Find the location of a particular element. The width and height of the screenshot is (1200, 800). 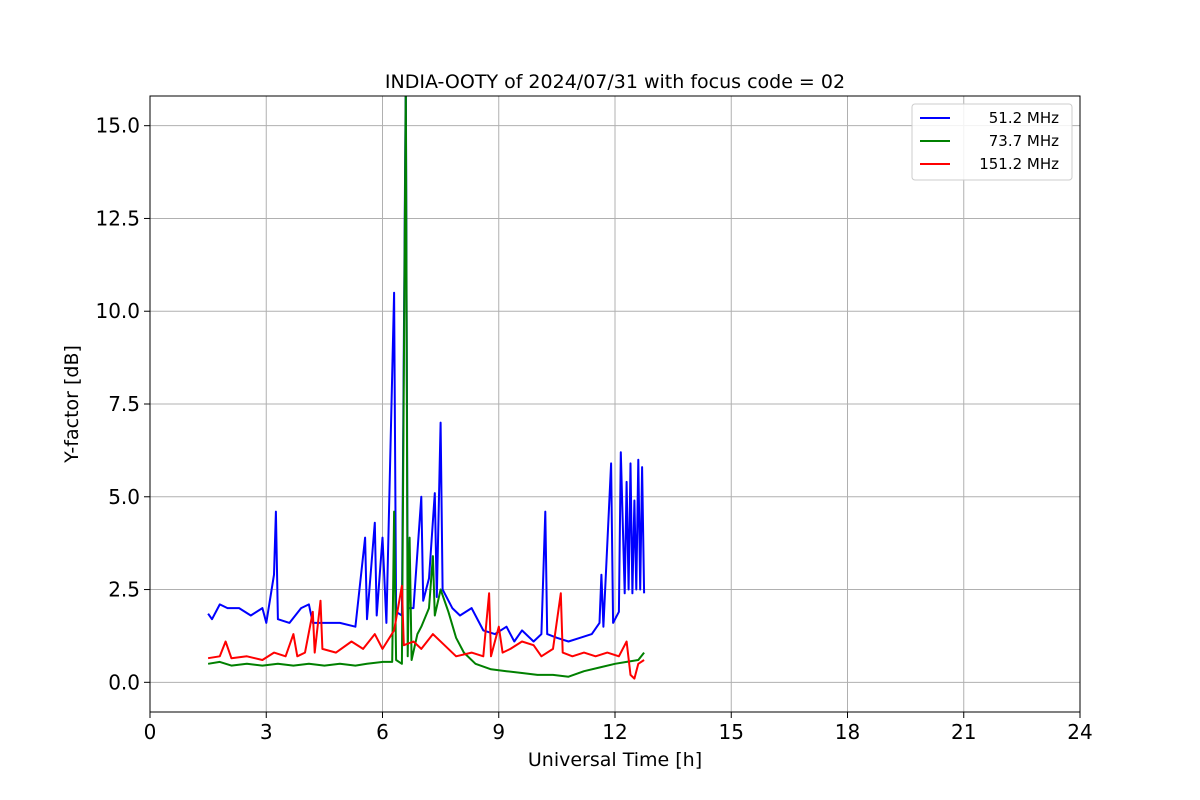

y-tick-label: 15.0 is located at coordinates (117, 126).